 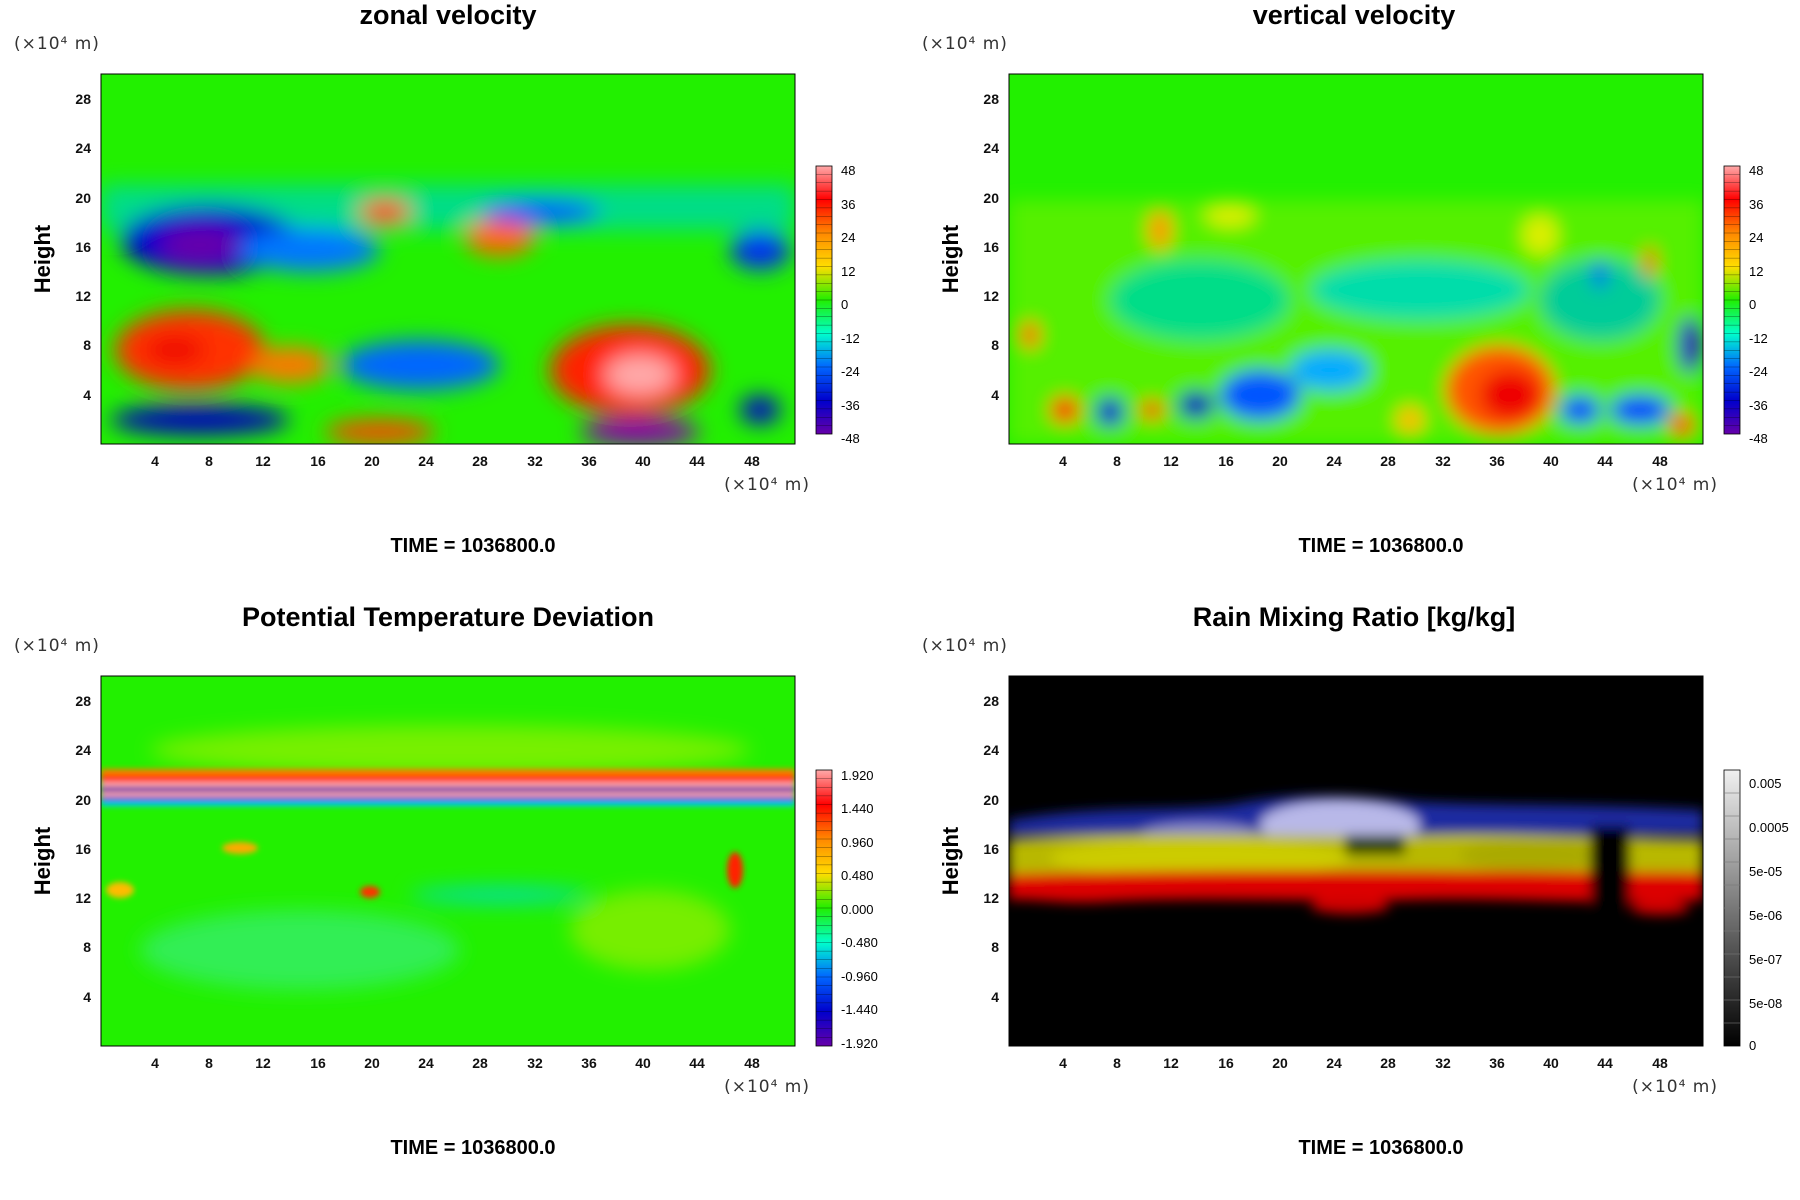 I want to click on time-label: TIME = 1036800.0, so click(x=1380, y=1148).